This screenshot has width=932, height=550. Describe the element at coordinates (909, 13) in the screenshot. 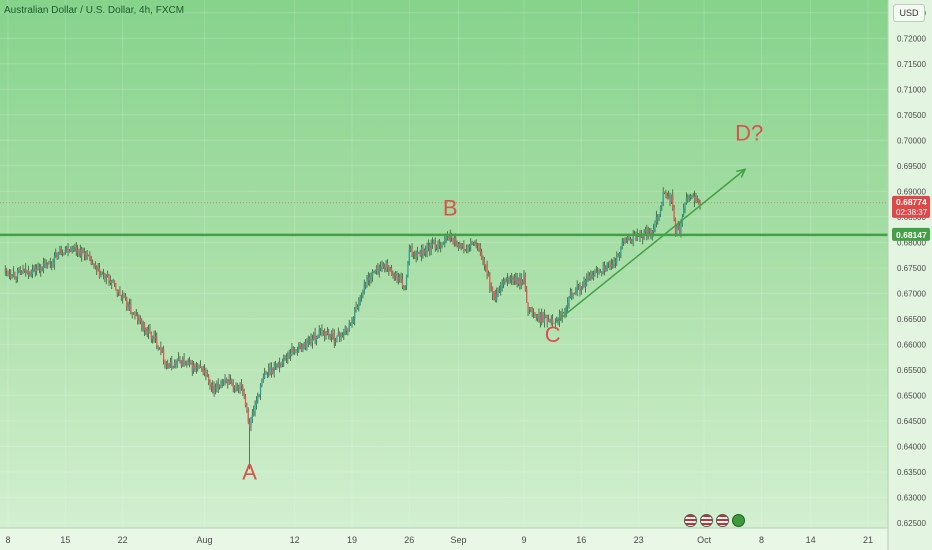

I see `currency-button: USD` at that location.